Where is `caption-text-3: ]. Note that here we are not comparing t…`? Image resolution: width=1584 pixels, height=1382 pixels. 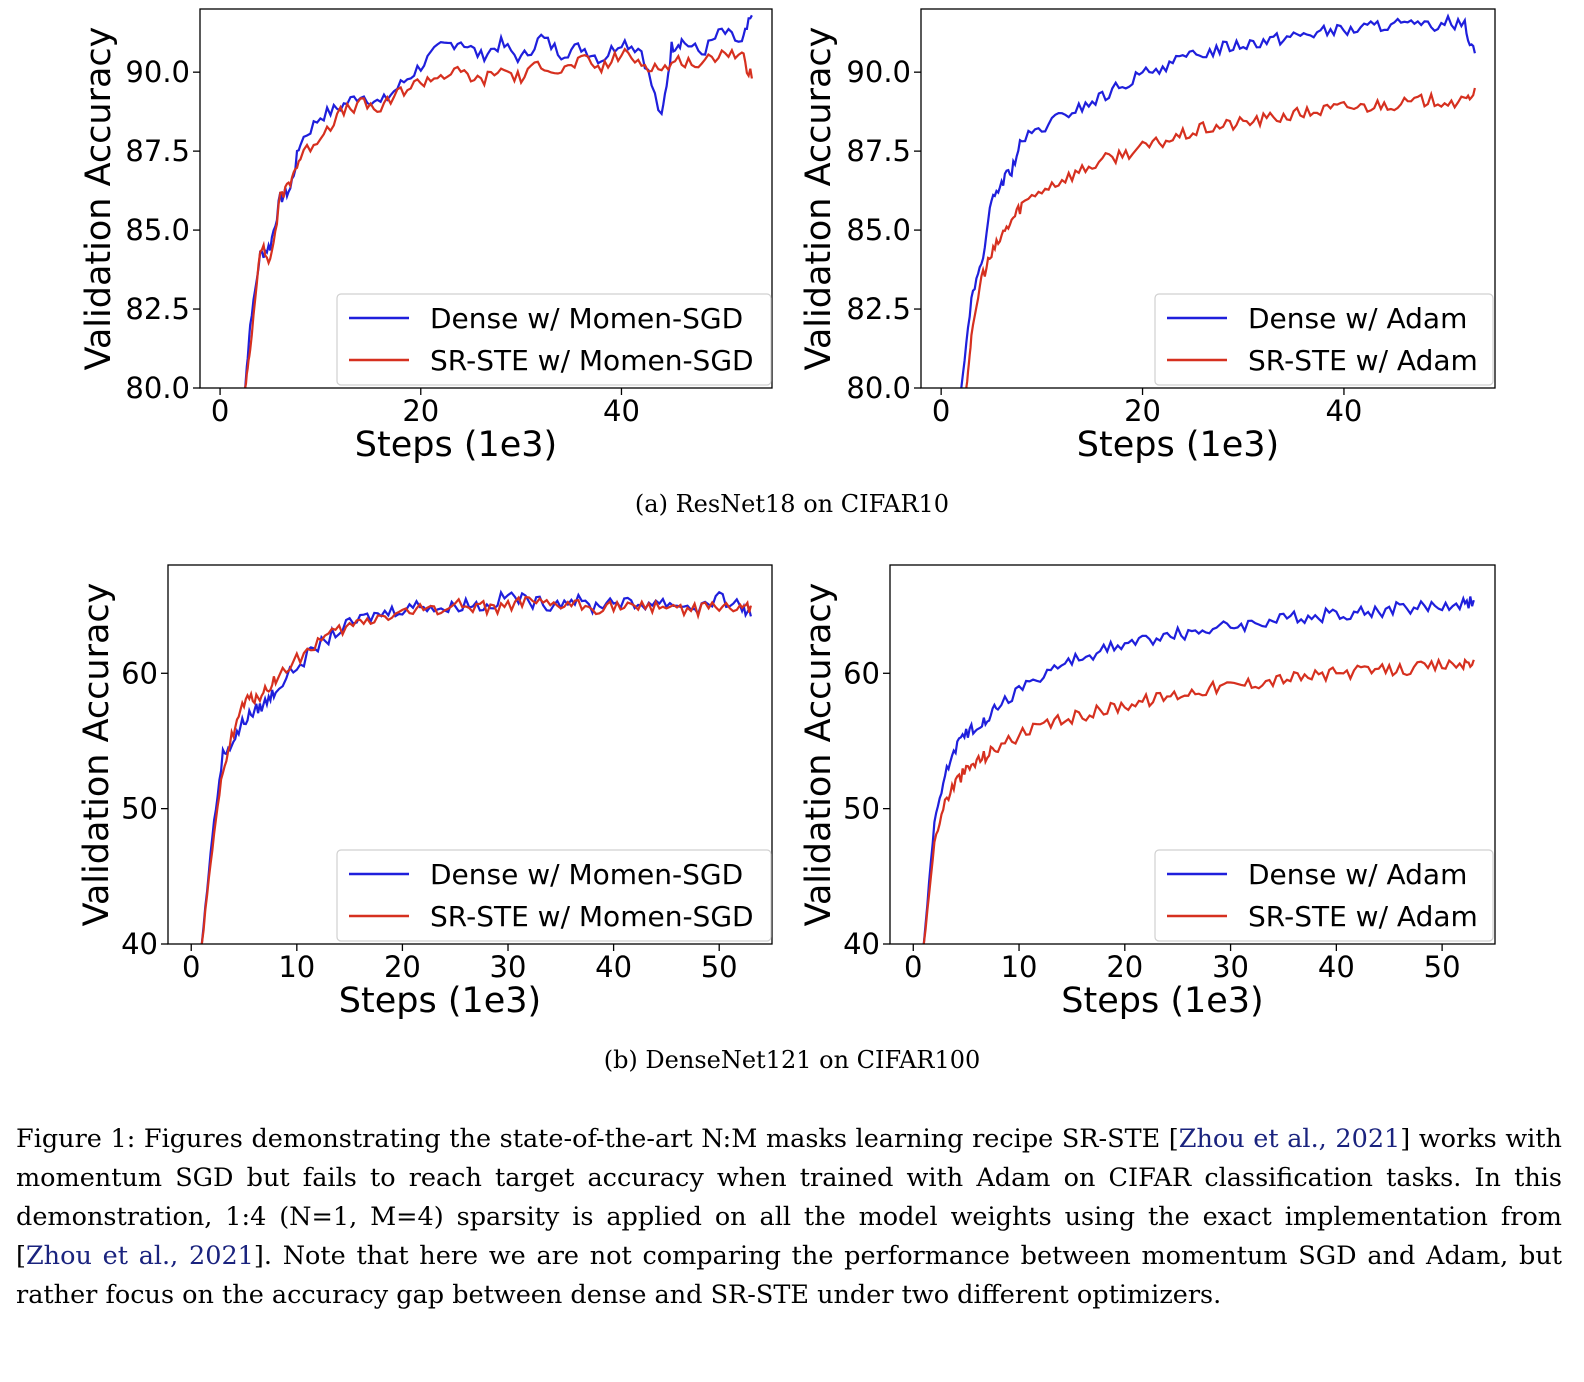
caption-text-3: ]. Note that here we are not comparing t… is located at coordinates (789, 1275).